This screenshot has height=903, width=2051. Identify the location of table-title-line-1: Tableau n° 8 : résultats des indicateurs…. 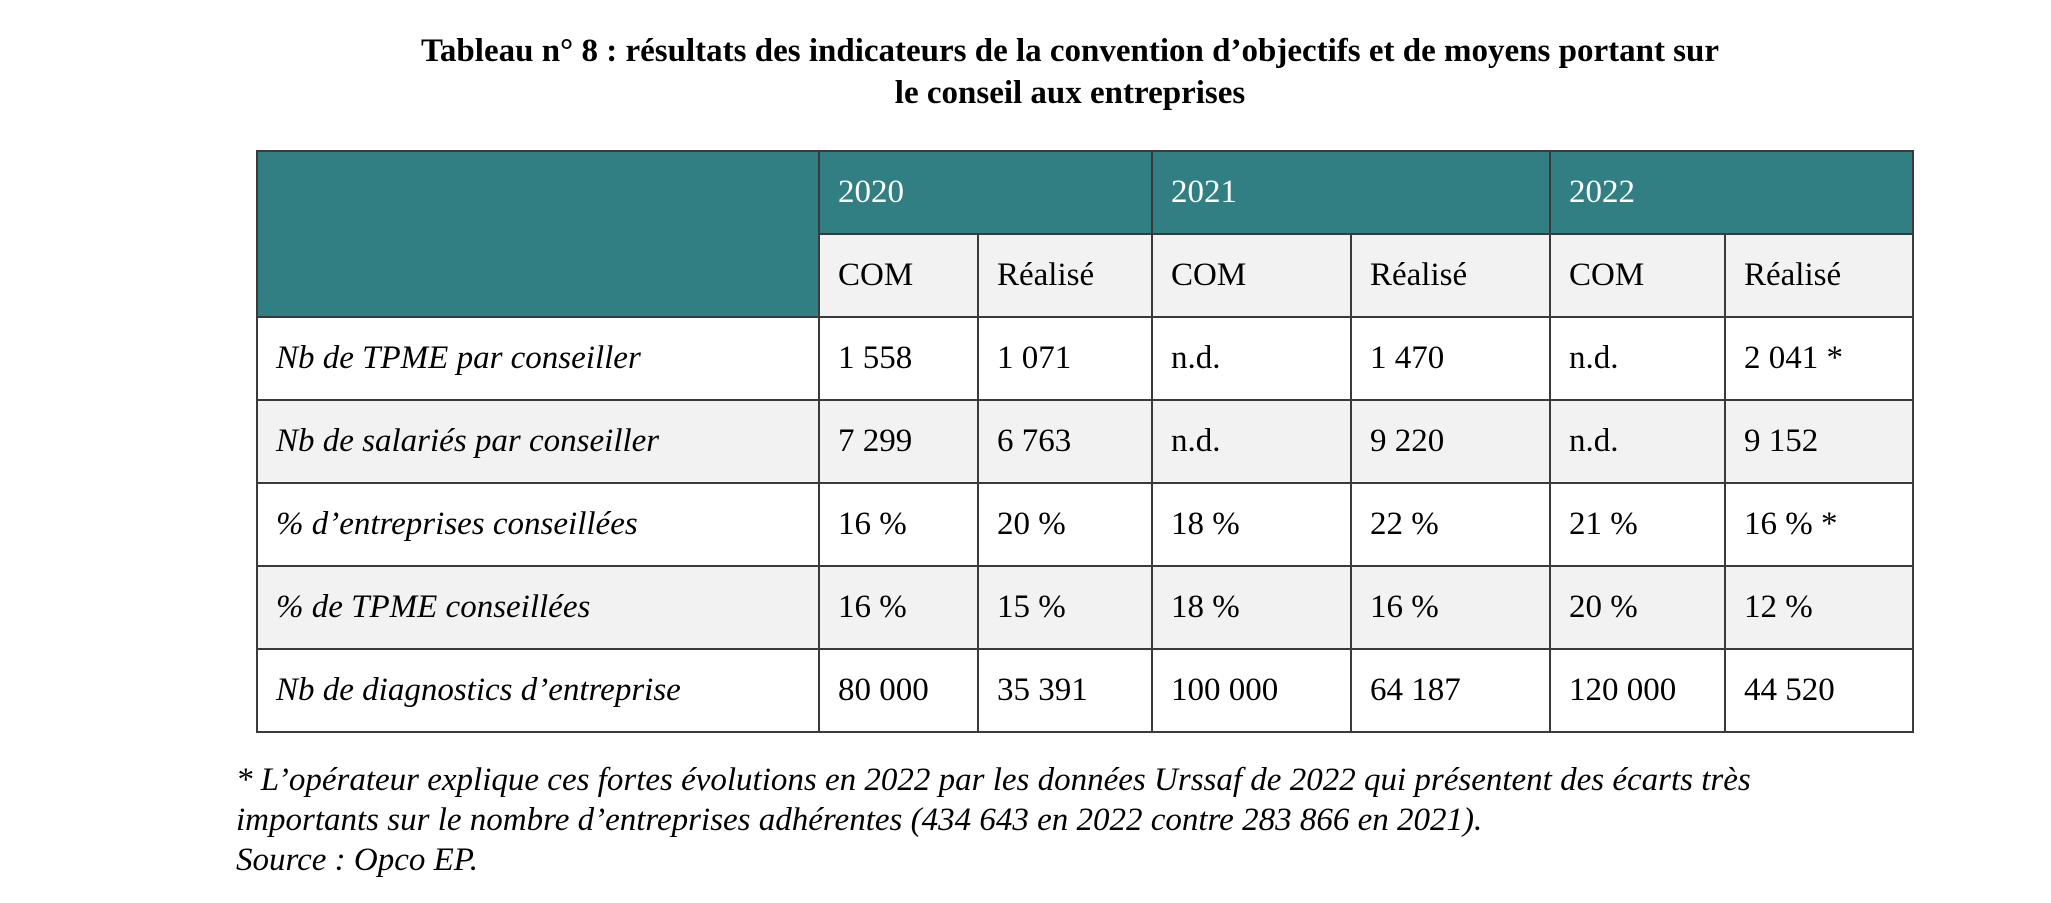
(1070, 51).